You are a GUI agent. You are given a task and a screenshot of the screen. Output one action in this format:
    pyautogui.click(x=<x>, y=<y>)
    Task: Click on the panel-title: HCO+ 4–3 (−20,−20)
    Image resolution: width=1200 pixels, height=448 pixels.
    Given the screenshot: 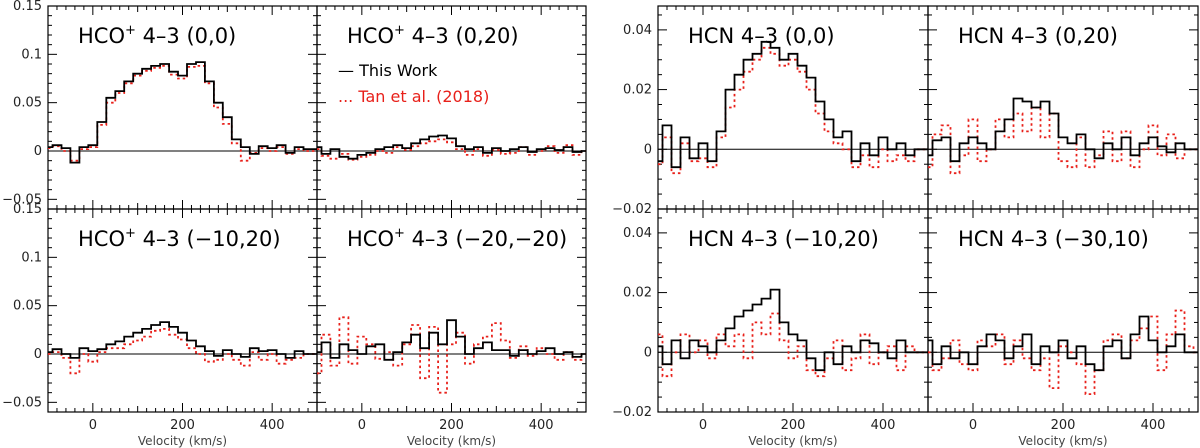 What is the action you would take?
    pyautogui.click(x=457, y=238)
    